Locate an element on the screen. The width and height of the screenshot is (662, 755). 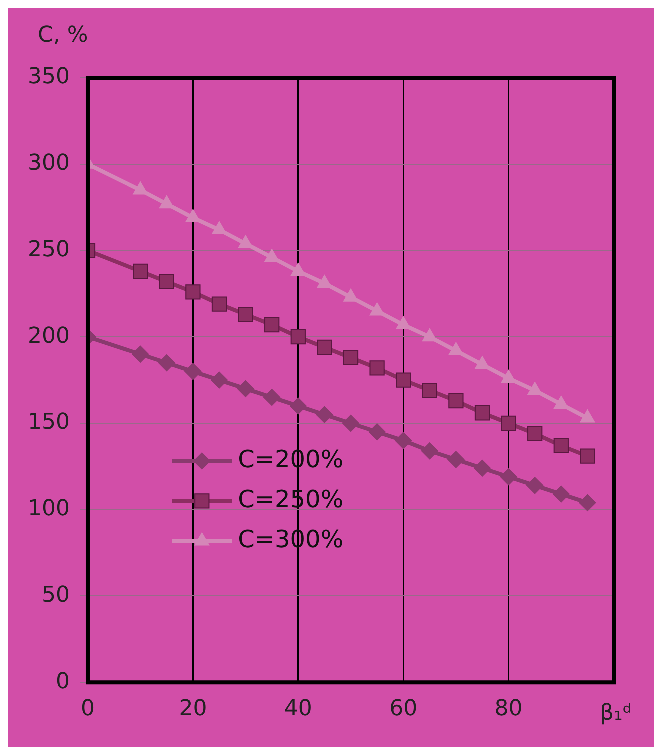
y-tick-label: 100 is located at coordinates (49, 509).